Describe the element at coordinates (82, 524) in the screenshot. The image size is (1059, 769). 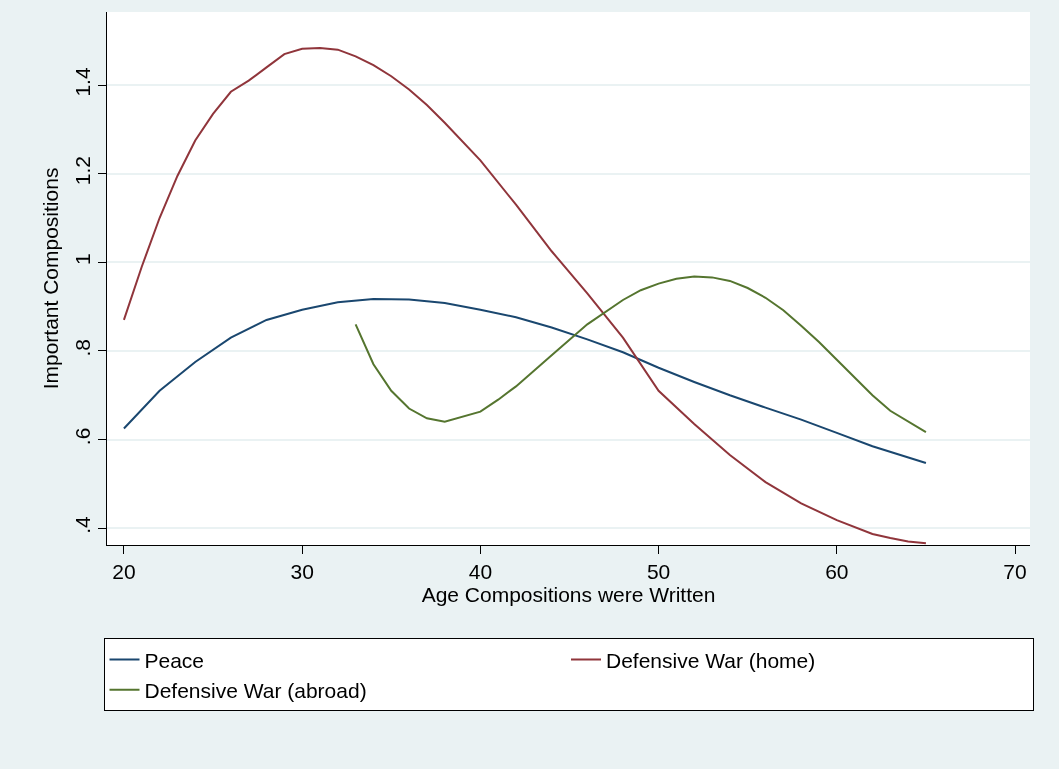
I see `y-tick-label: .4` at that location.